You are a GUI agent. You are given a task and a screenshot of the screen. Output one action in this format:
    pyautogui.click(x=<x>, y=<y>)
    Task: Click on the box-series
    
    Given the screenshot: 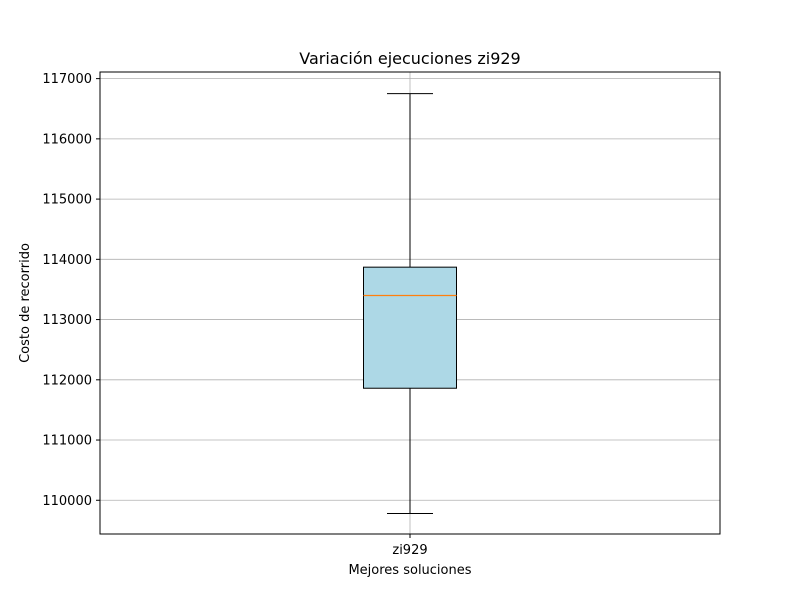 What is the action you would take?
    pyautogui.click(x=410, y=304)
    